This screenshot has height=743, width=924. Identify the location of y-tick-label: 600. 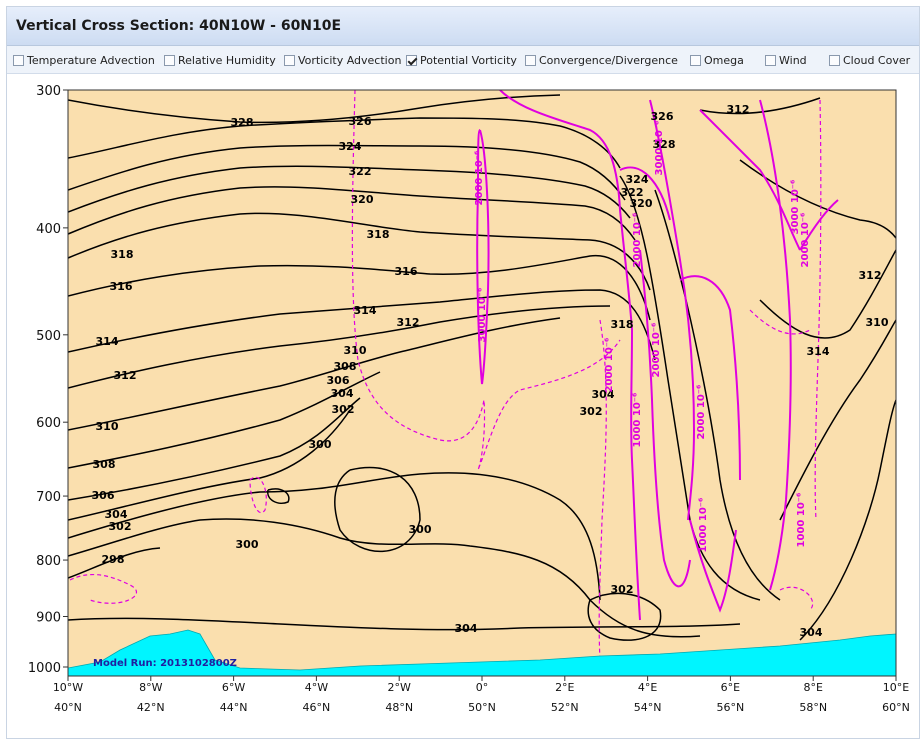
(48, 423).